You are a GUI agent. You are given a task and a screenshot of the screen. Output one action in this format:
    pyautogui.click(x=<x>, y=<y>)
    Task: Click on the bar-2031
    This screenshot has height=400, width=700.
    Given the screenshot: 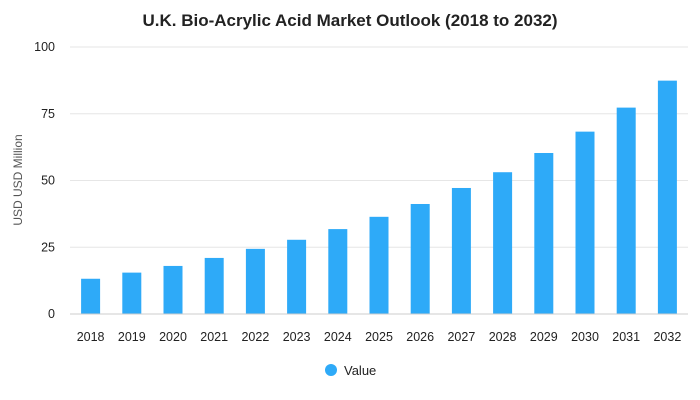 What is the action you would take?
    pyautogui.click(x=626, y=210)
    